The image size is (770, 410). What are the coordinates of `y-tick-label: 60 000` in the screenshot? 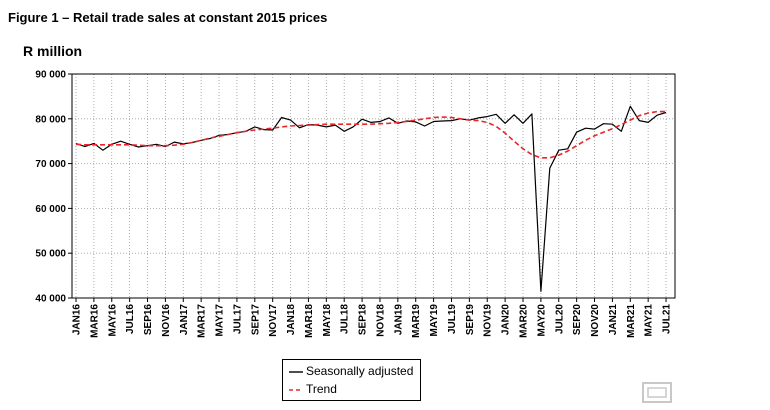 It's located at (50, 209).